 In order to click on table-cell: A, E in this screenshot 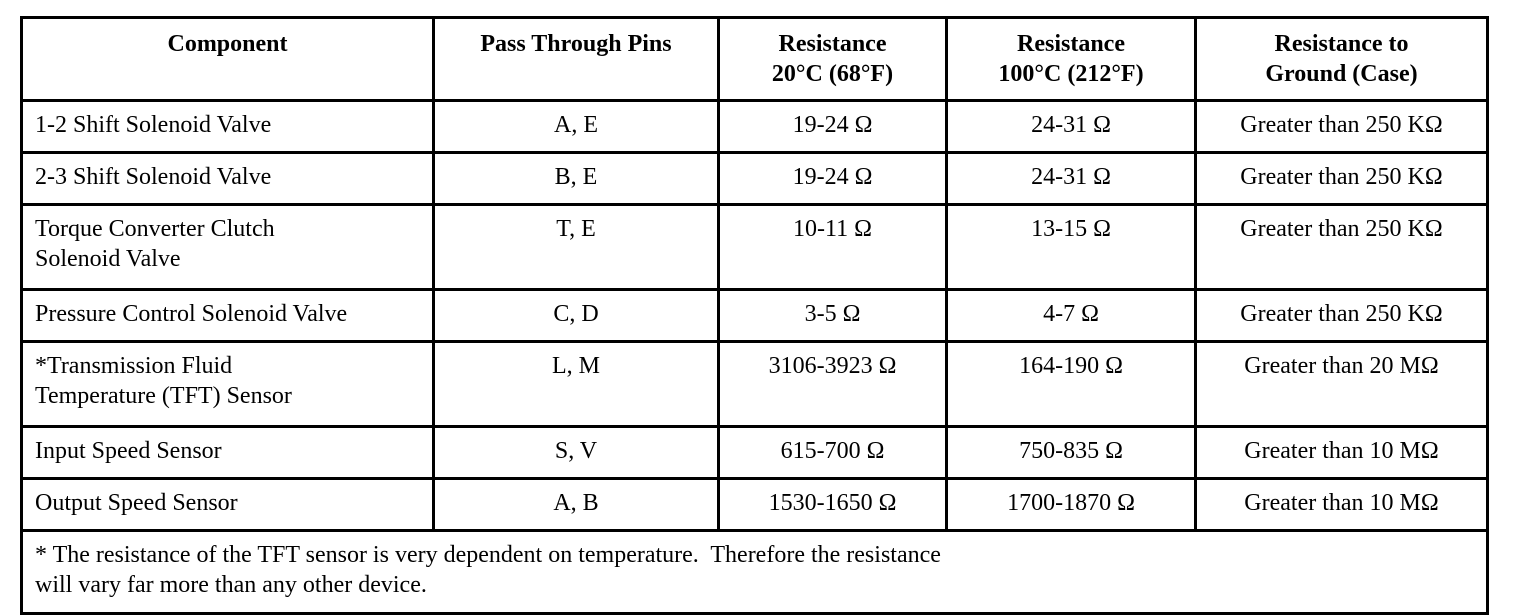, I will do `click(576, 126)`.